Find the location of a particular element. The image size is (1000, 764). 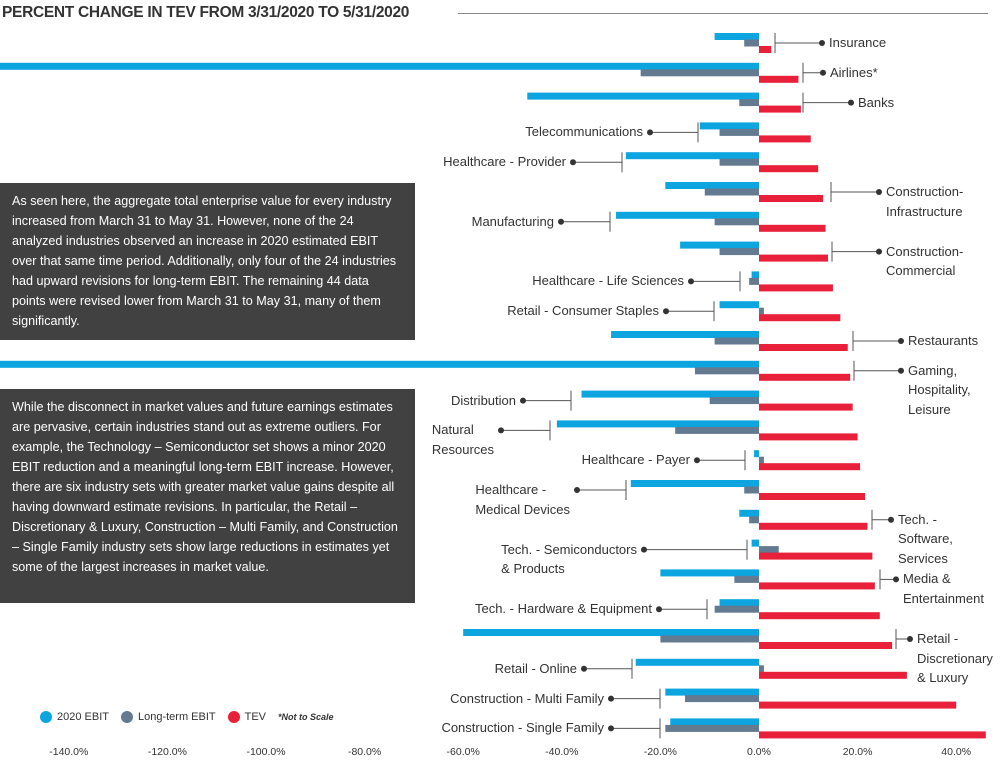

category-label: Retail - Discretionary & Luxury is located at coordinates (955, 658).